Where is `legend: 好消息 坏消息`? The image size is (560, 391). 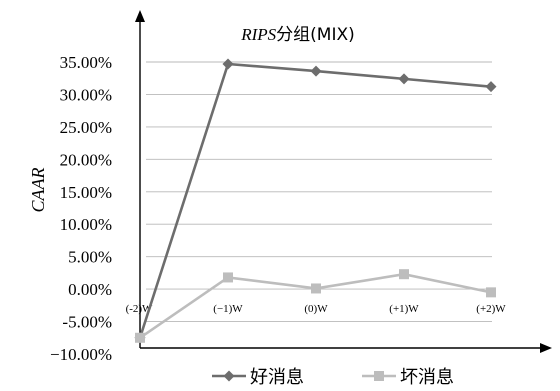 legend: 好消息 坏消息 is located at coordinates (333, 377).